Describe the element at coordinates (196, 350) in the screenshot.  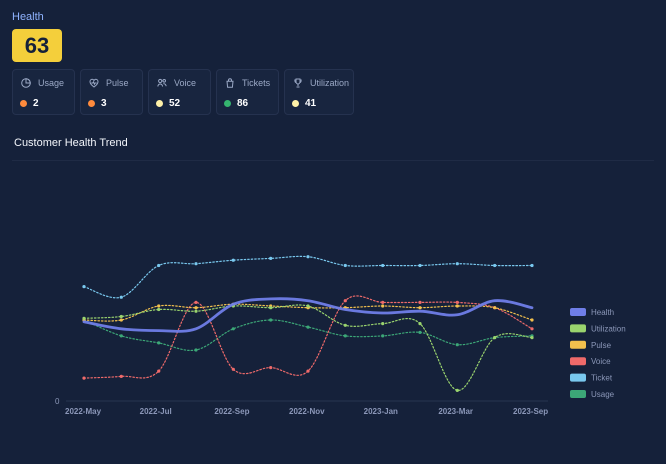
I see `data-point-usage-2022-aug` at that location.